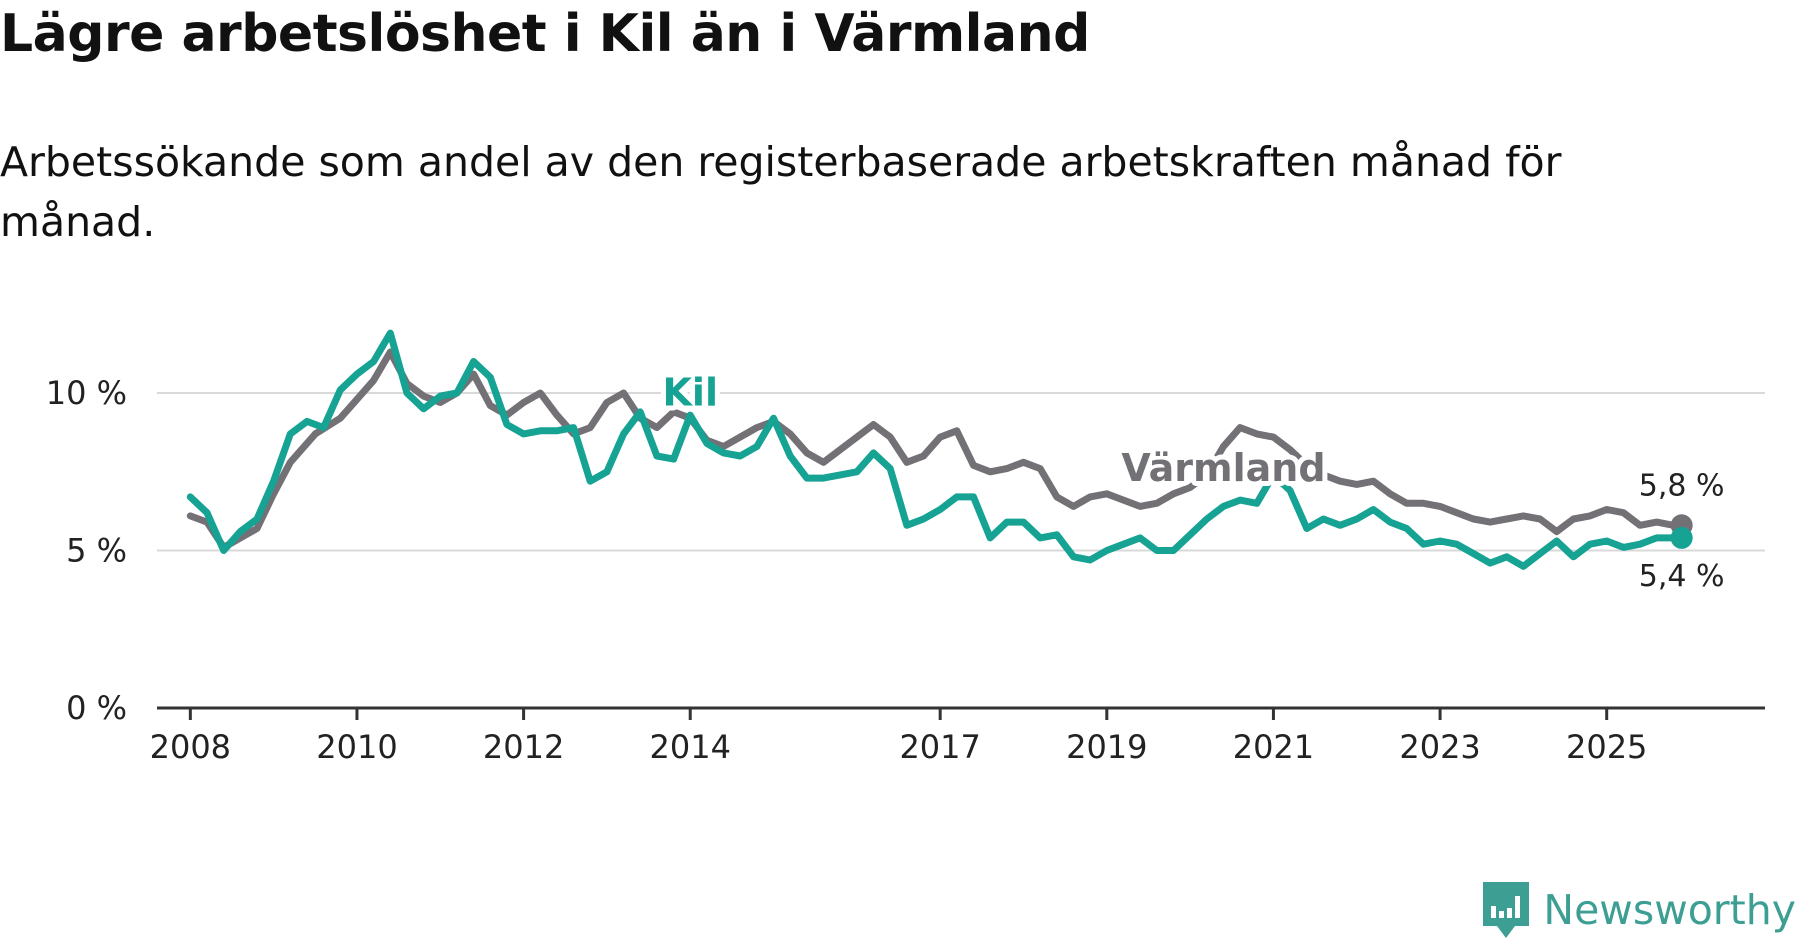  Describe the element at coordinates (190, 747) in the screenshot. I see `x-tick-label: 2008` at that location.